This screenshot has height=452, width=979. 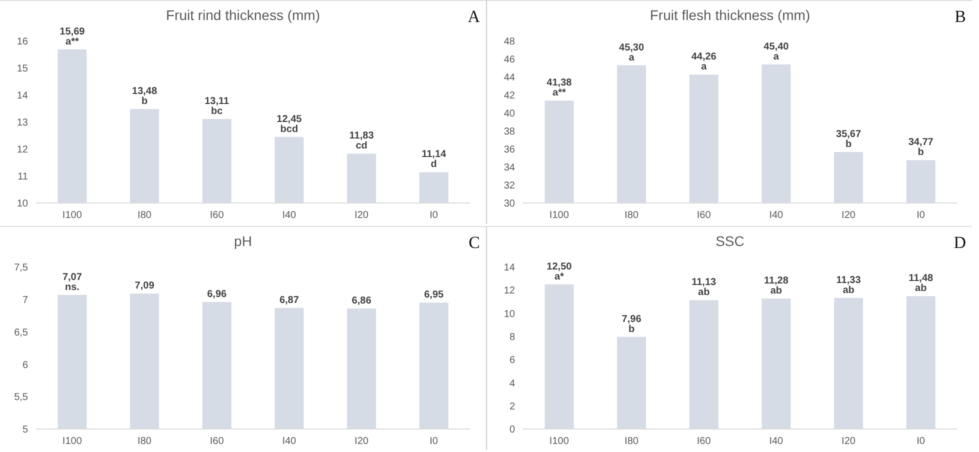 What do you see at coordinates (777, 51) in the screenshot?
I see `data-label: 45,40 a` at bounding box center [777, 51].